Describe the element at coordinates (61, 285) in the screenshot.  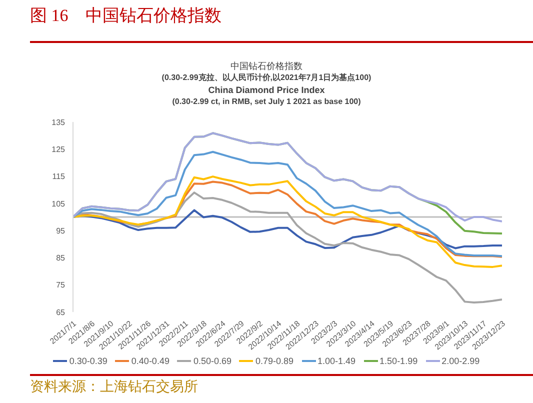
I see `y-tick-label: 75` at that location.